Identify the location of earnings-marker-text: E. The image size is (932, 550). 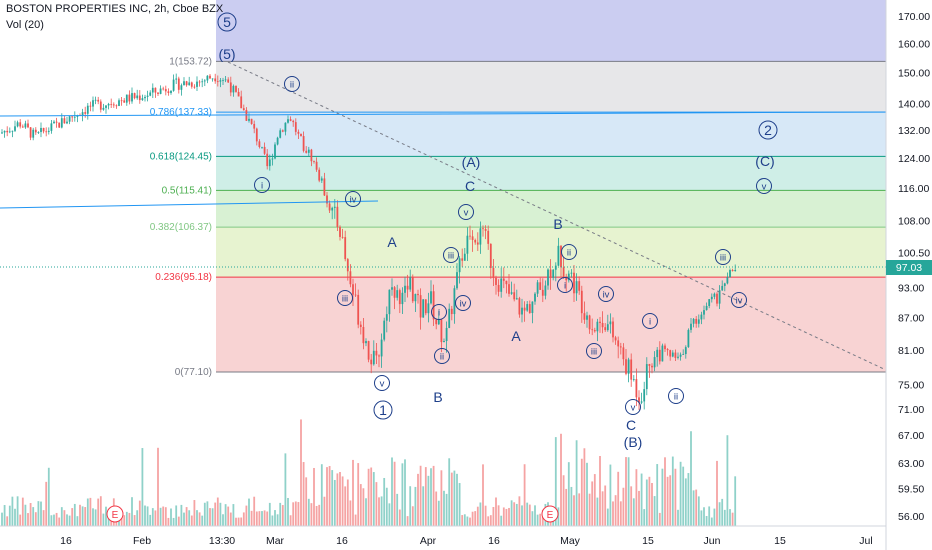
(550, 515).